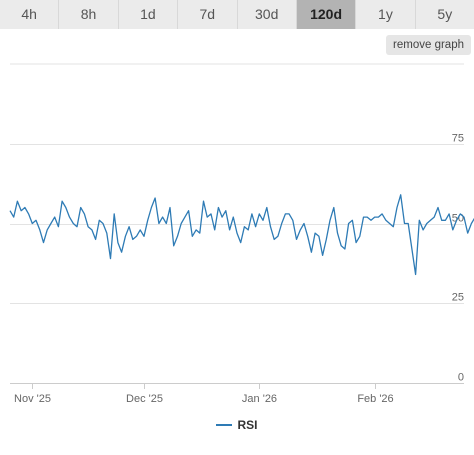 The height and width of the screenshot is (455, 474). I want to click on tab-5y: 5y, so click(444, 14).